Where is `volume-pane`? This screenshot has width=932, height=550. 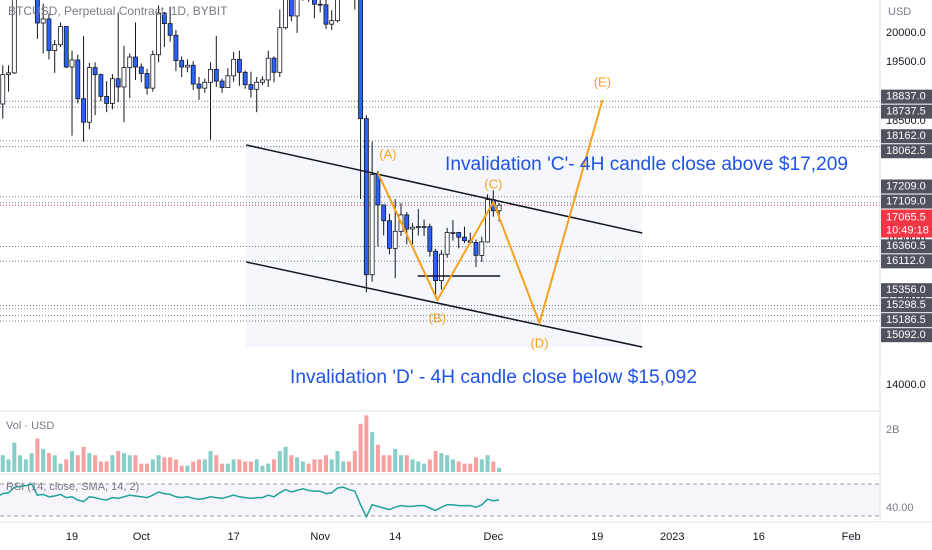
volume-pane is located at coordinates (251, 443).